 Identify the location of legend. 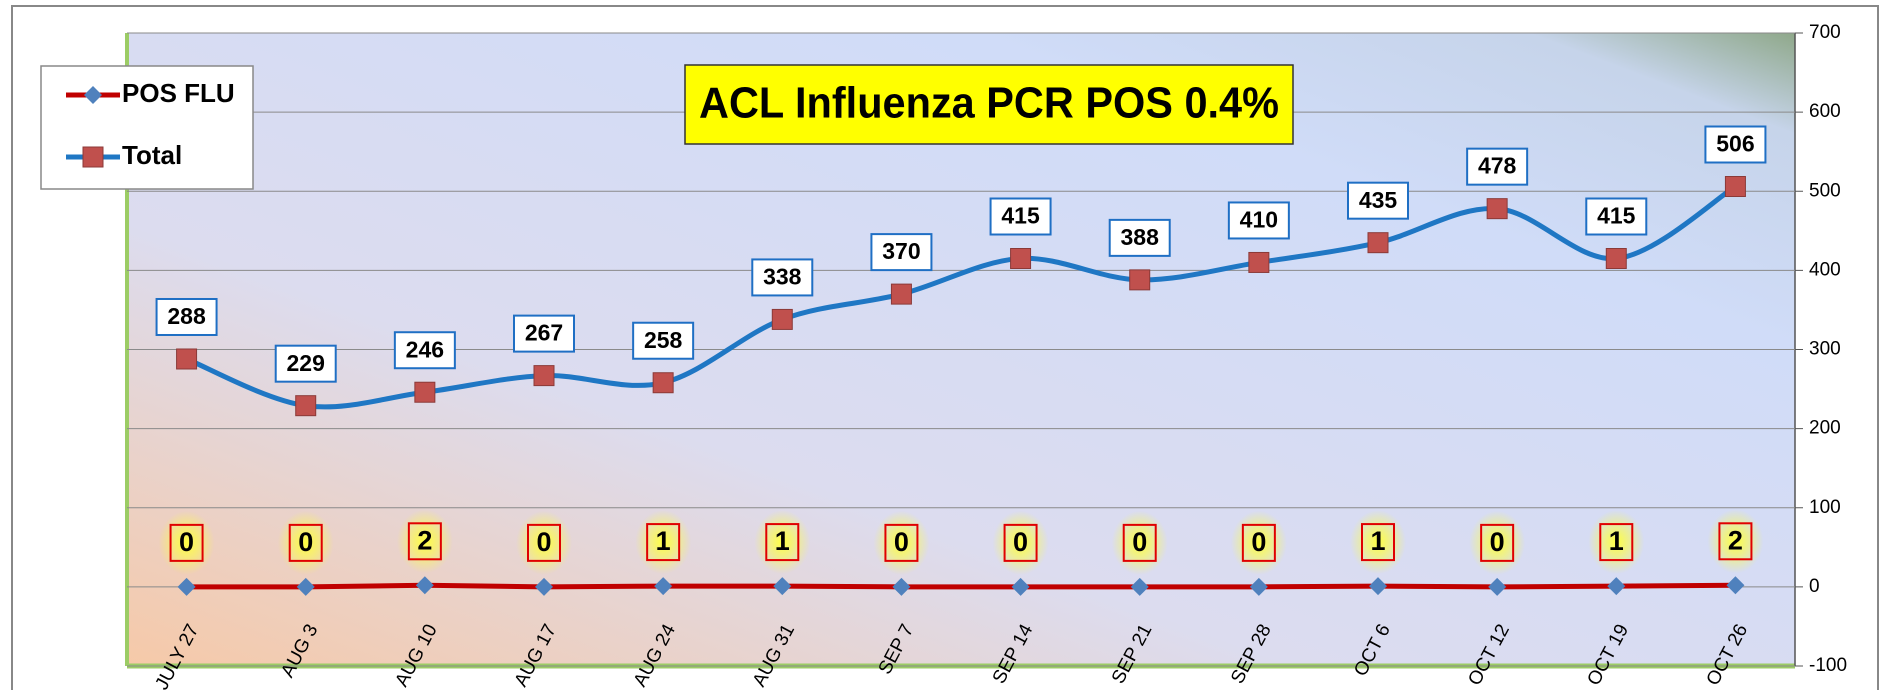
(147, 127).